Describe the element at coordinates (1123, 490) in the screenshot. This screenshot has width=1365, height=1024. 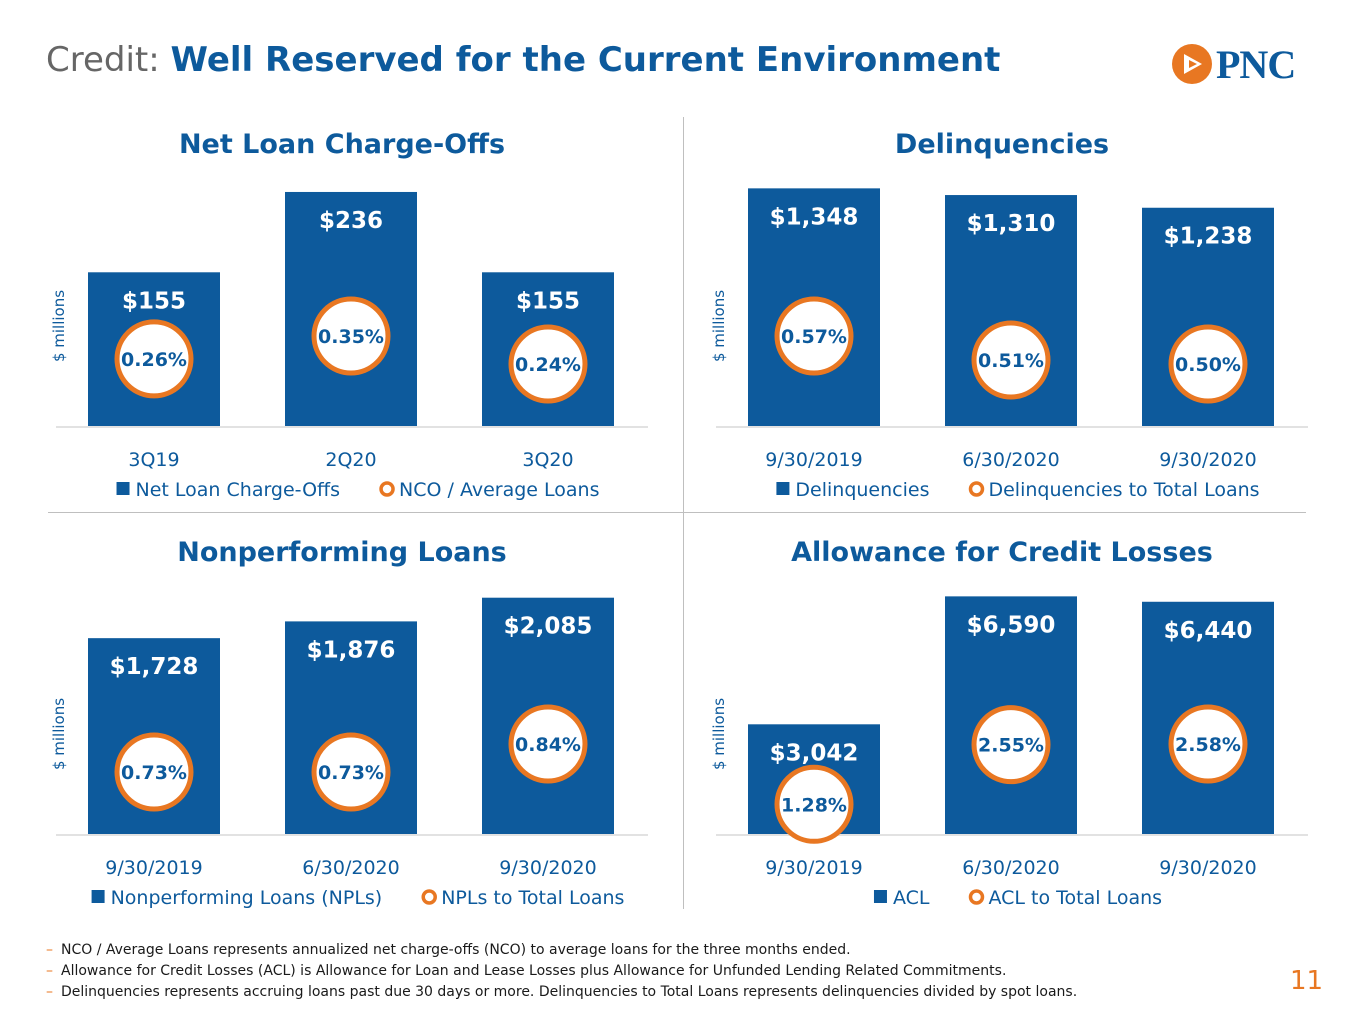
I see `legend-ring-label: Delinquencies to Total Loans` at that location.